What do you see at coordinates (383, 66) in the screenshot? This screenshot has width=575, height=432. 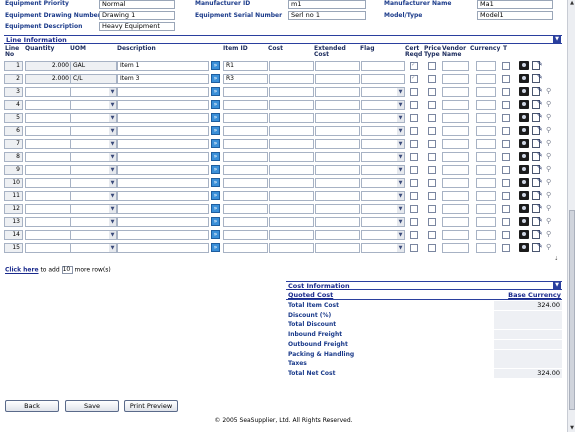 I see `flag-select` at bounding box center [383, 66].